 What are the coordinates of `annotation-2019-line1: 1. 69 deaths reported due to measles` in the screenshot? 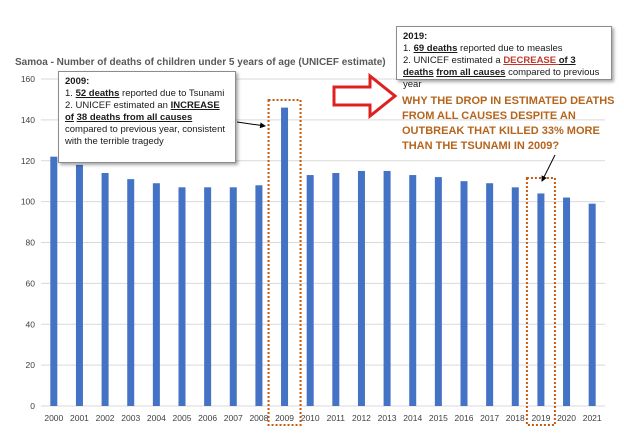 It's located at (504, 49).